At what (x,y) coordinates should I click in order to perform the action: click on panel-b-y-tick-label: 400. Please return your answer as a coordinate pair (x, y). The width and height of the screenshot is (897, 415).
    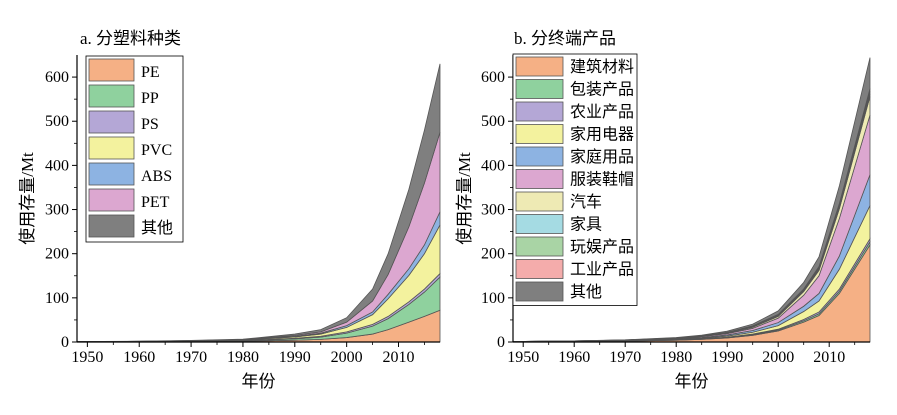
    Looking at the image, I should click on (493, 165).